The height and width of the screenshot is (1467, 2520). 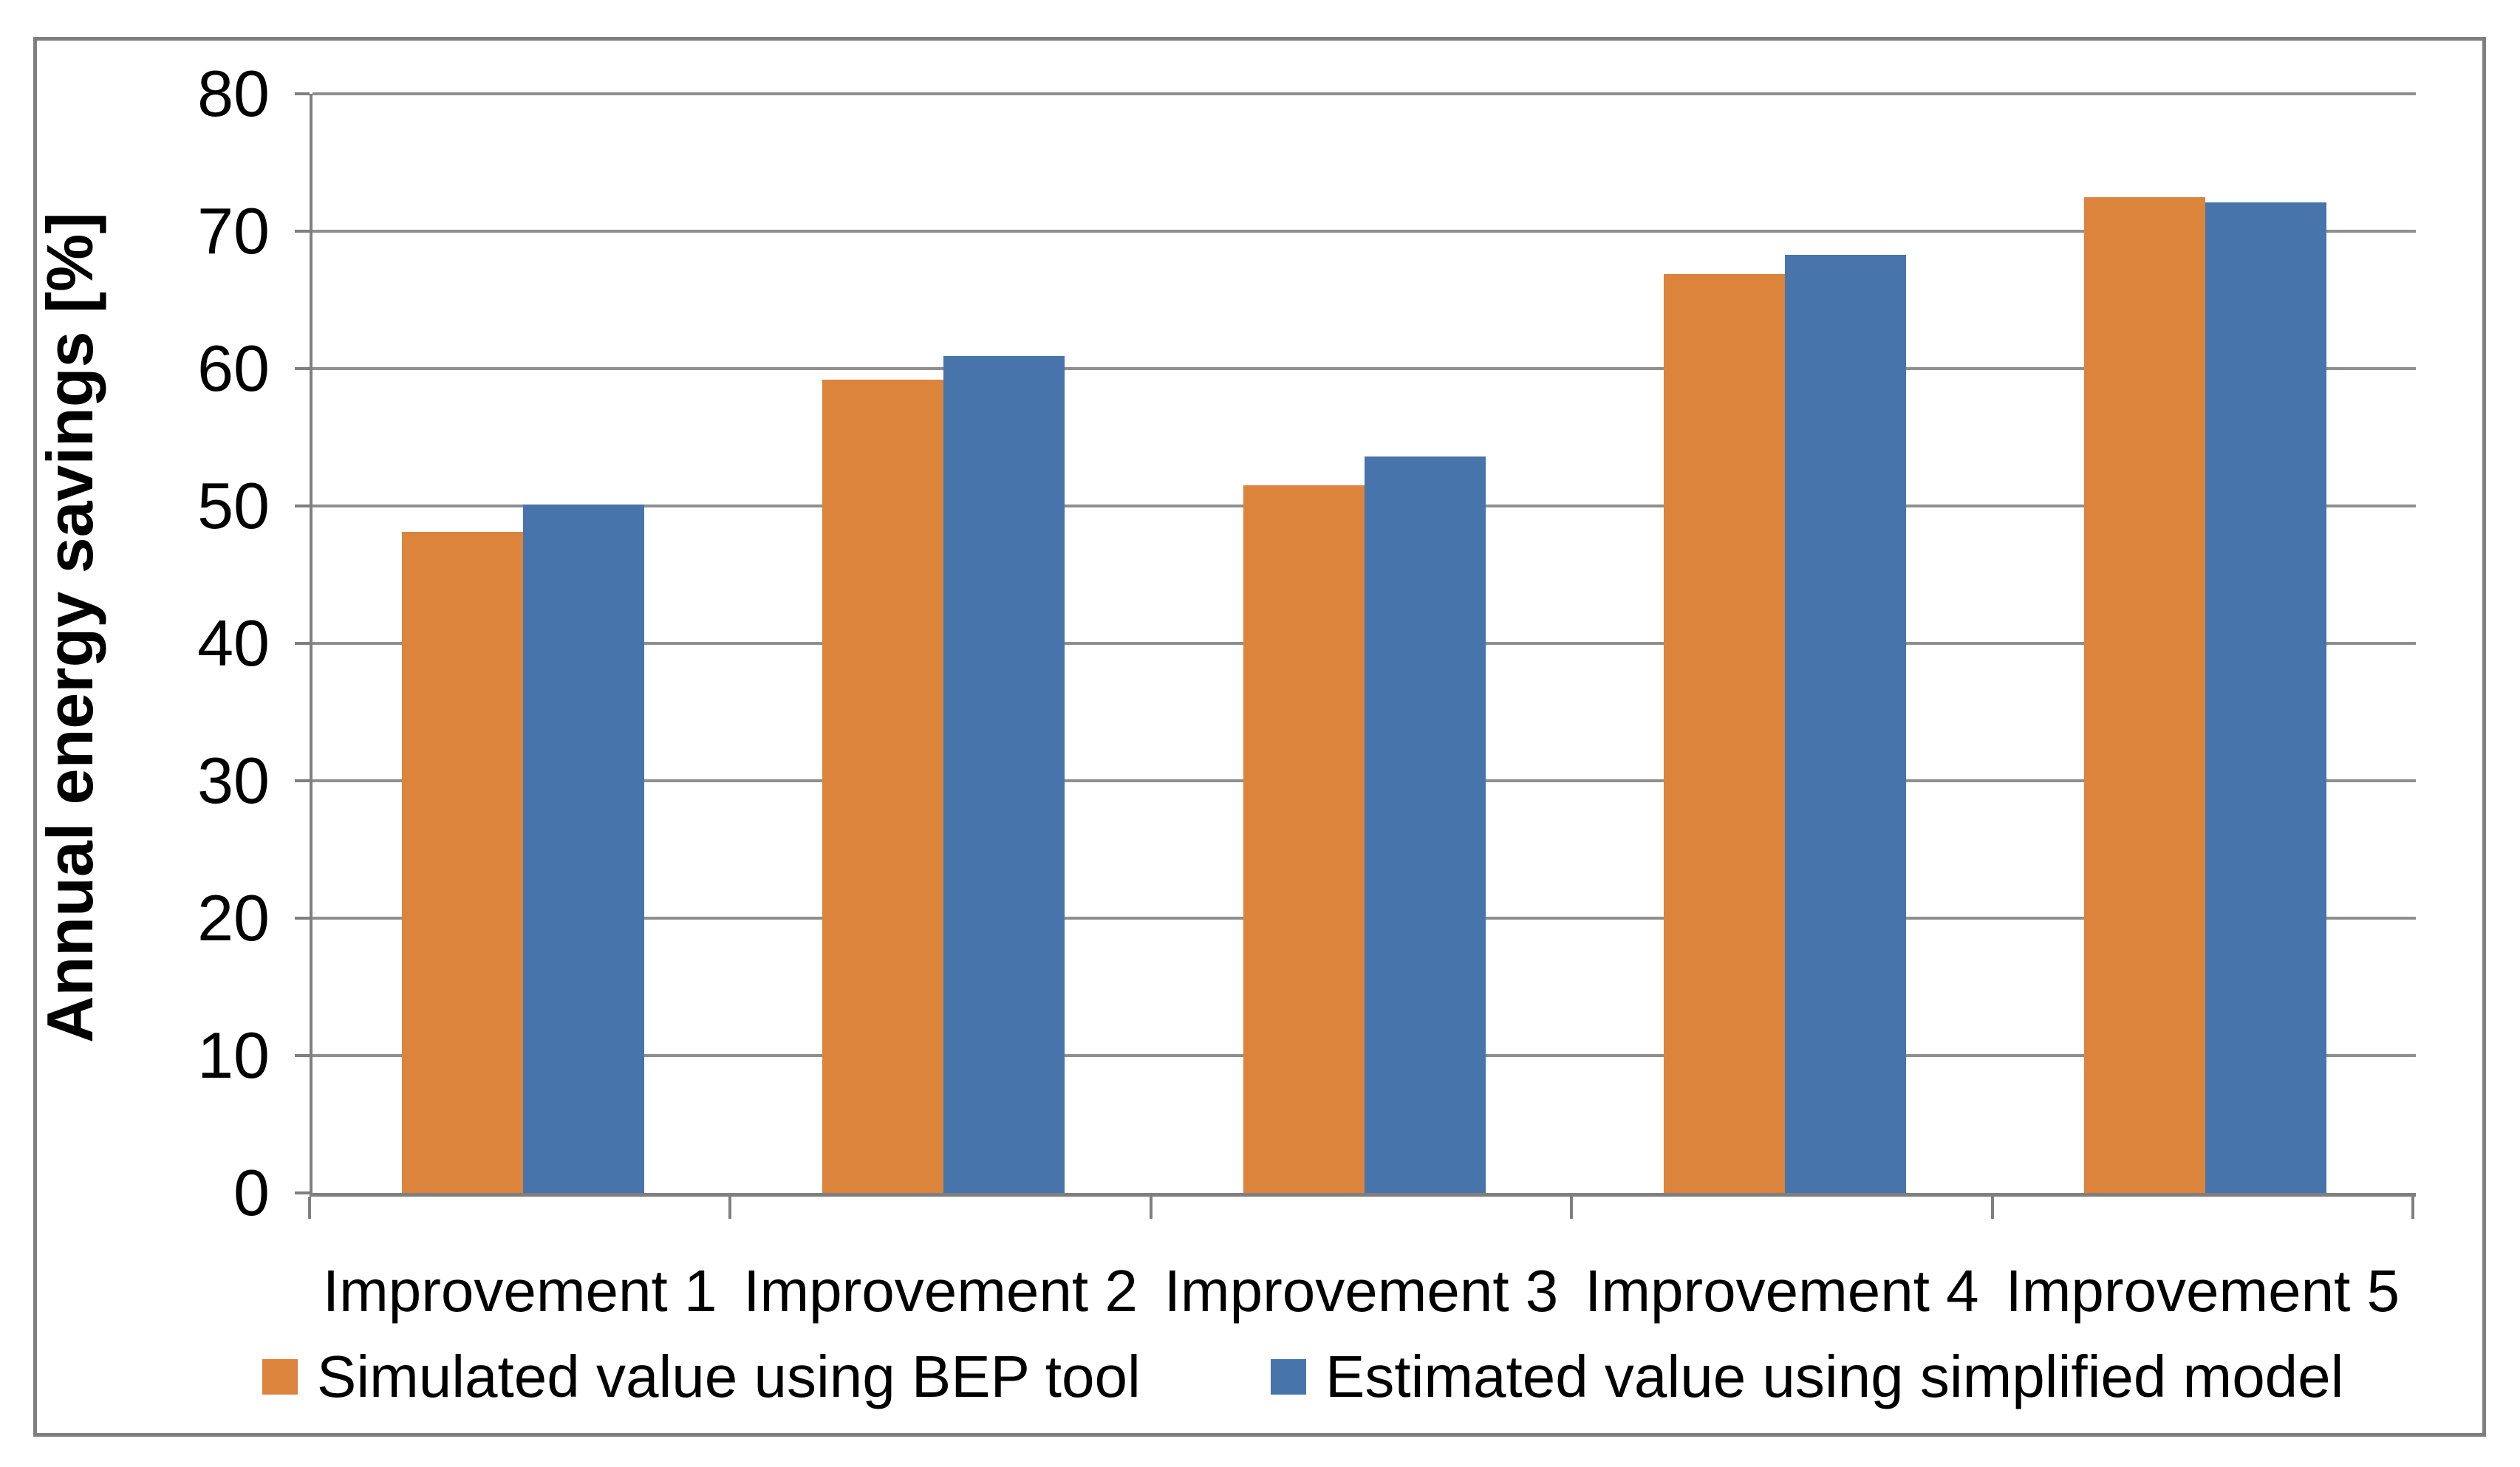 I want to click on legend-item-estimated: Estimated value using simplified model, so click(x=1807, y=1377).